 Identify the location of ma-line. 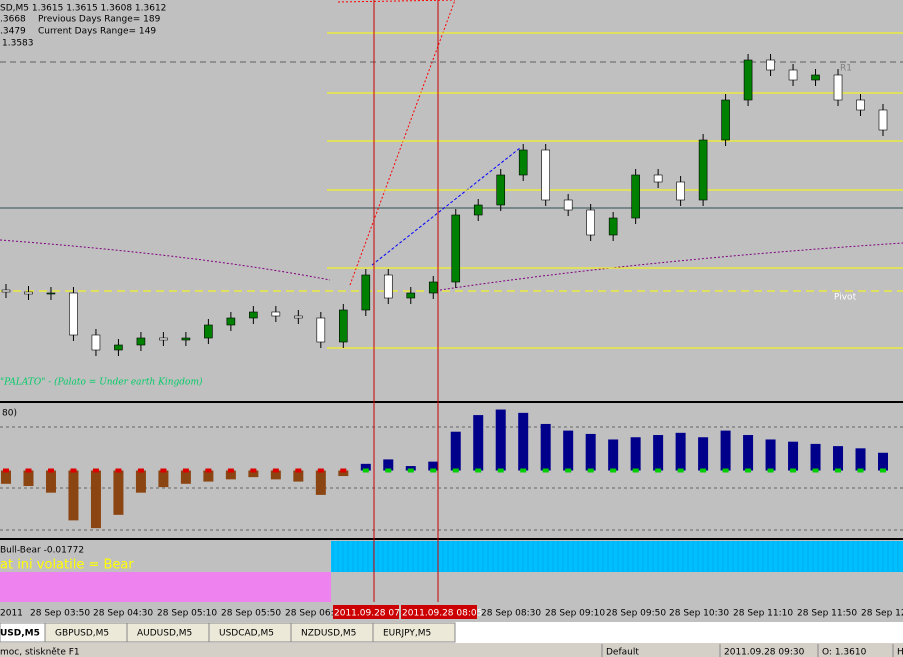
(671, 266).